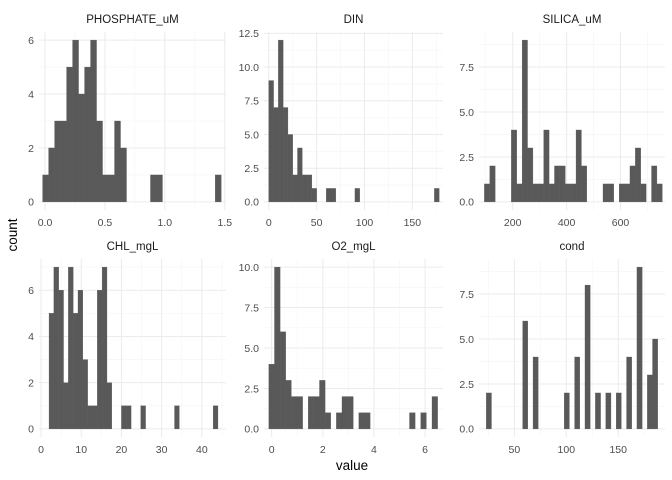 This screenshot has height=480, width=672. Describe the element at coordinates (572, 348) in the screenshot. I see `panel-background` at that location.